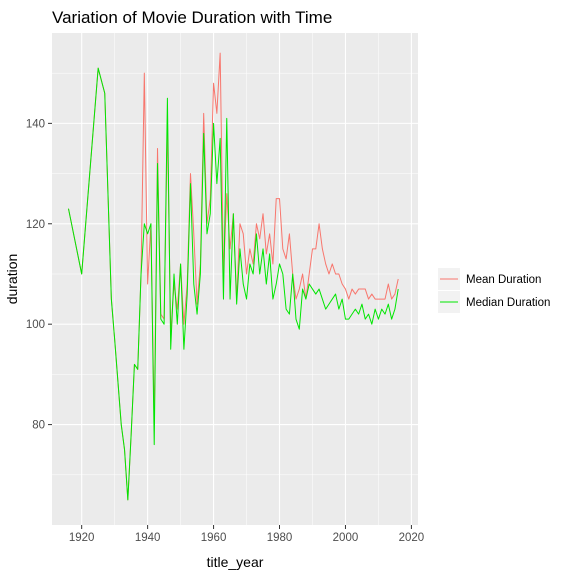 The width and height of the screenshot is (576, 576). What do you see at coordinates (280, 538) in the screenshot?
I see `x-tick-label: 1980` at bounding box center [280, 538].